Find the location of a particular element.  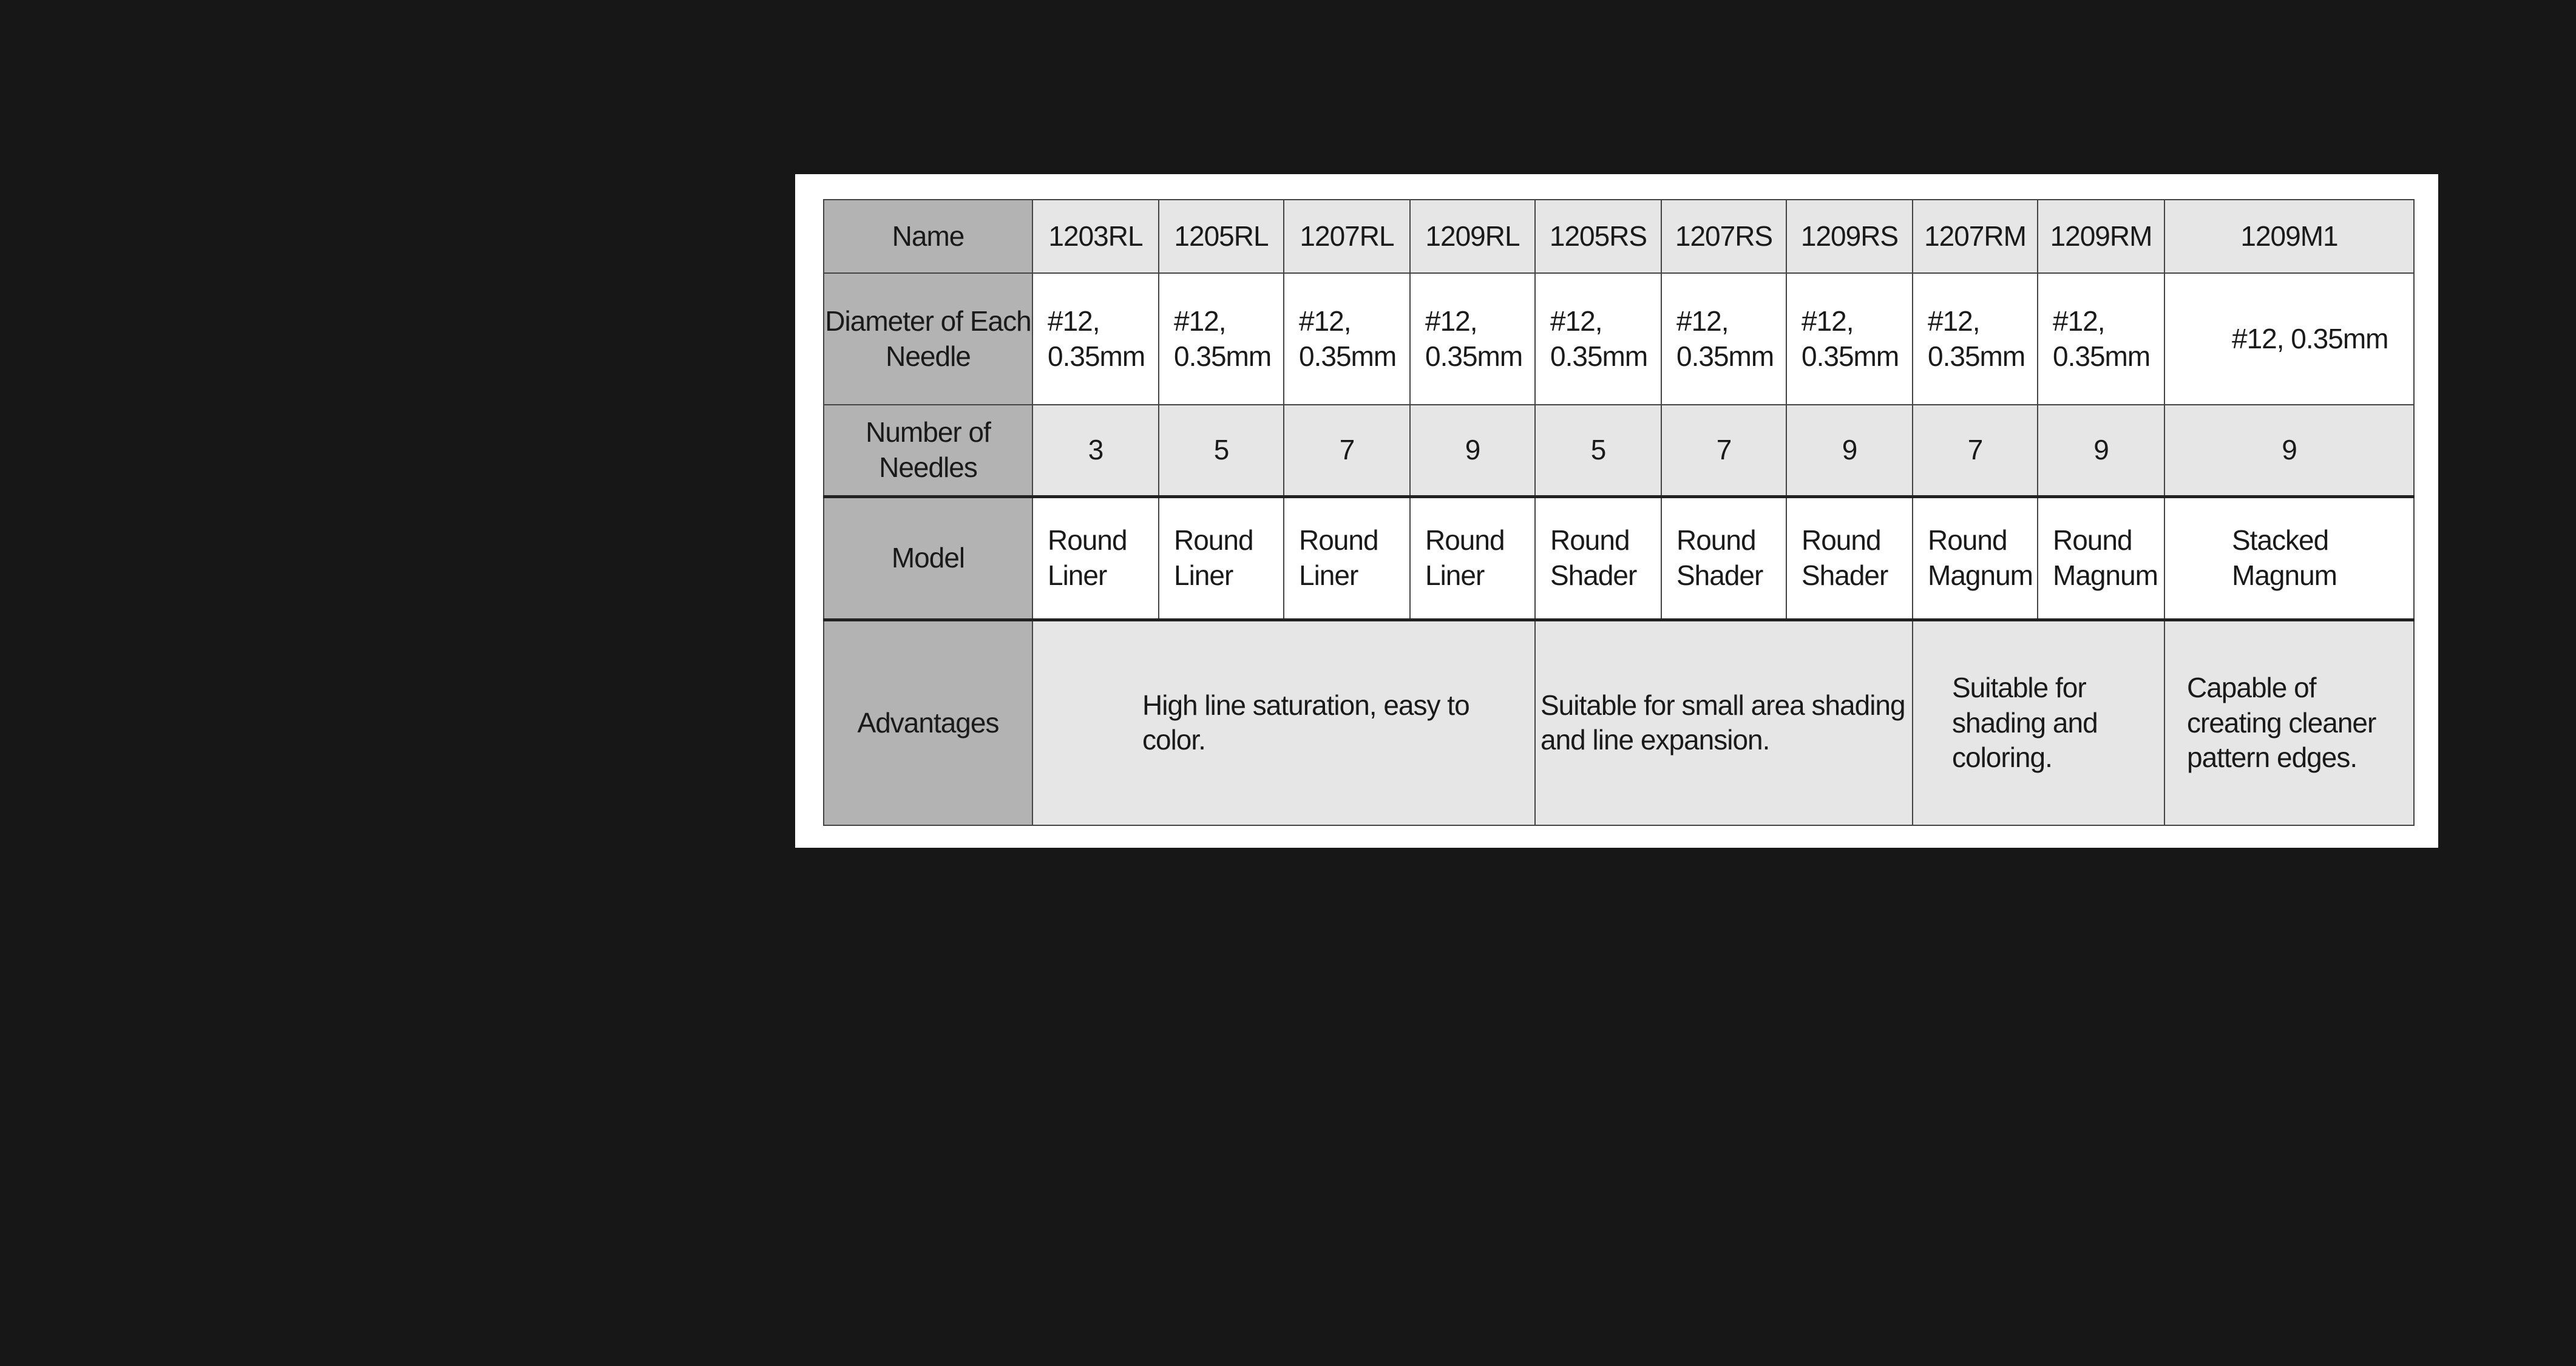

cell-model: Stacked Magnum is located at coordinates (2289, 557).